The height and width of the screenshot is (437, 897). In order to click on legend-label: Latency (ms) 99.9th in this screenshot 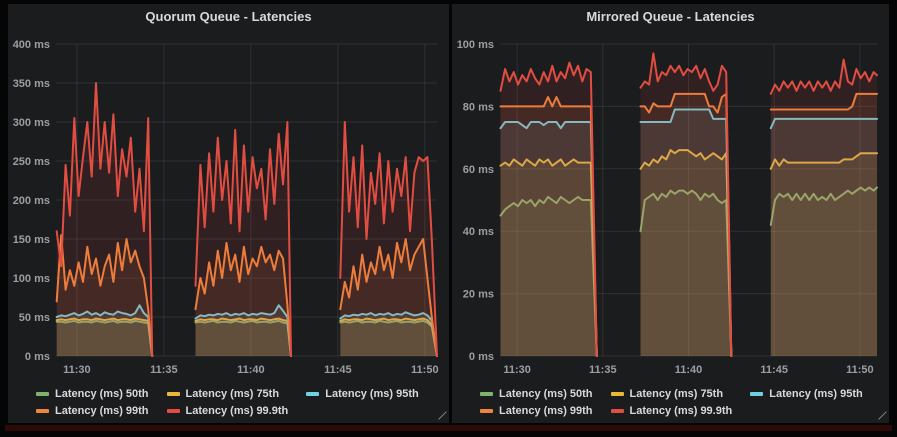, I will do `click(681, 411)`.